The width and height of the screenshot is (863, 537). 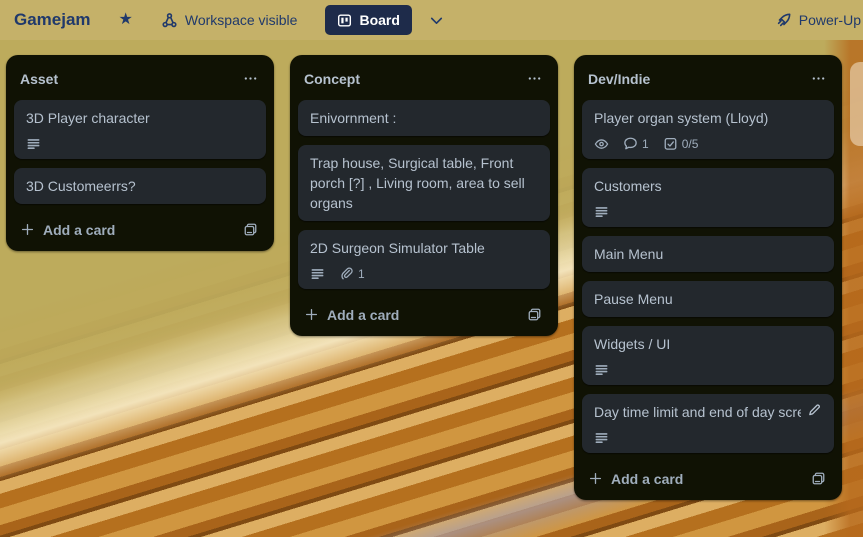 What do you see at coordinates (708, 355) in the screenshot?
I see `card: Widgets / UI` at bounding box center [708, 355].